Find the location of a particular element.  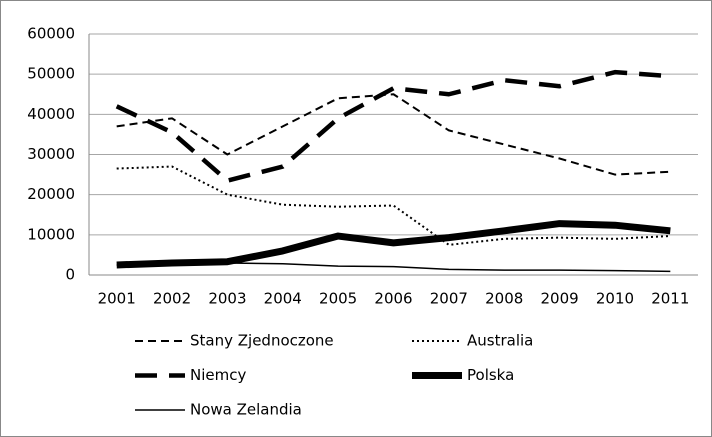

x-tick-label: 2008 is located at coordinates (504, 299).